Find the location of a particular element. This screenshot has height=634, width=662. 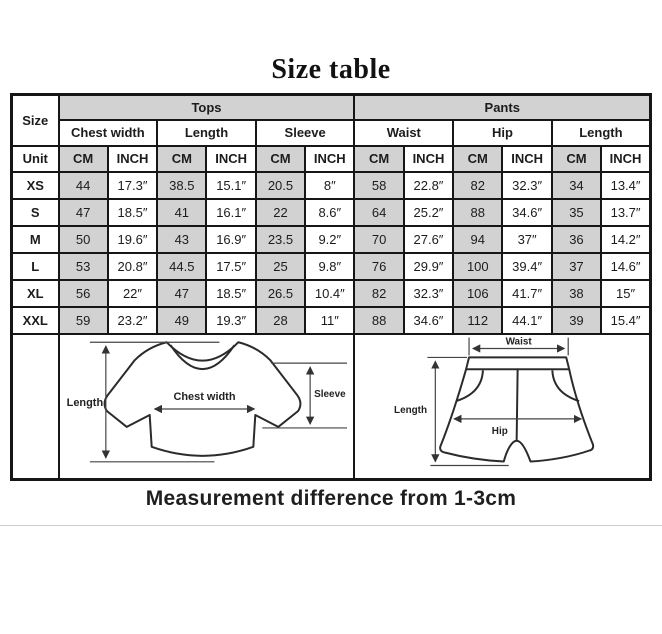

pants-group-header: Pants is located at coordinates (502, 107).